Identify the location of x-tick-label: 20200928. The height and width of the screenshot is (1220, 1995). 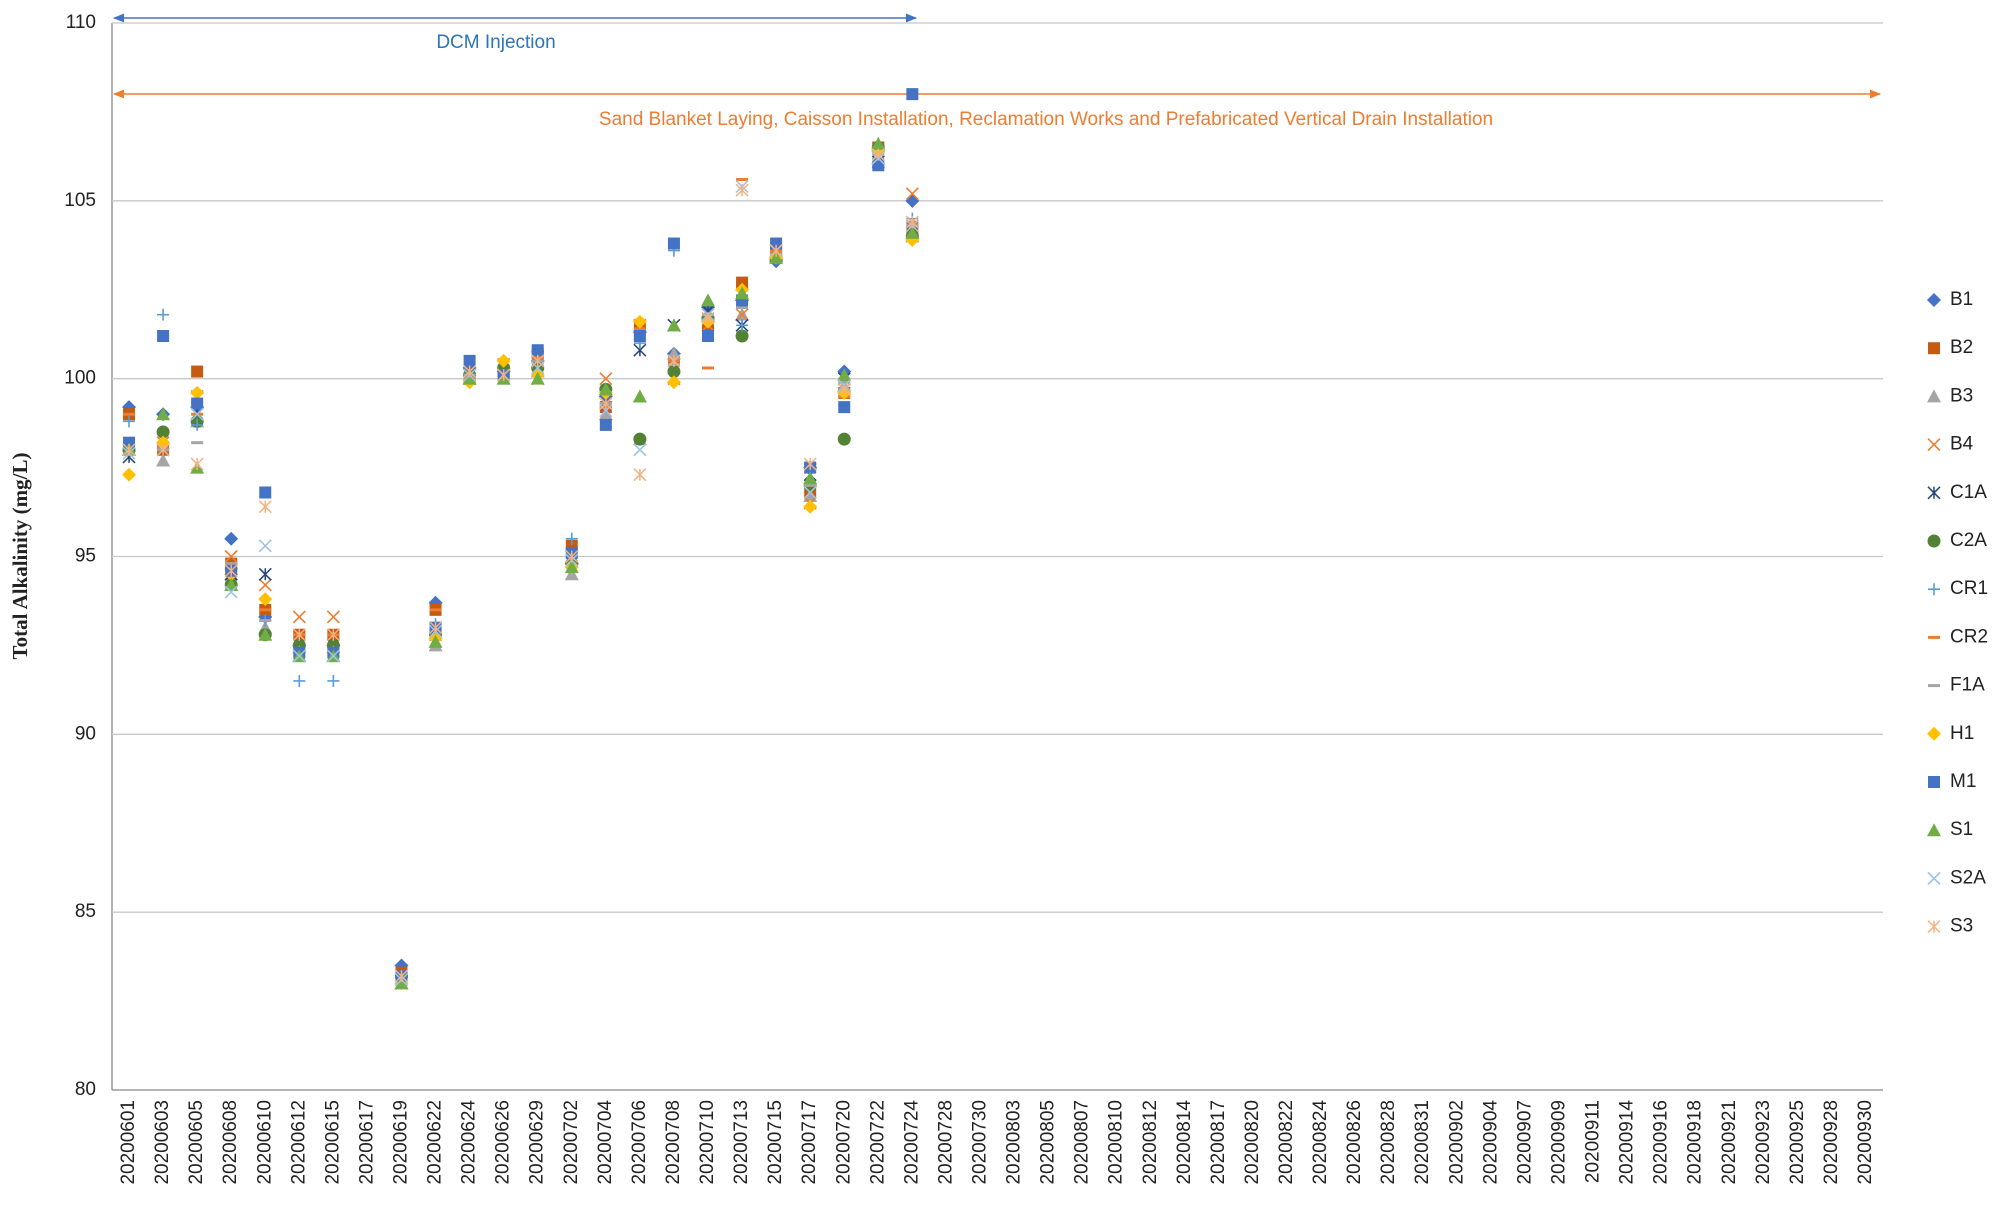
(1831, 1142).